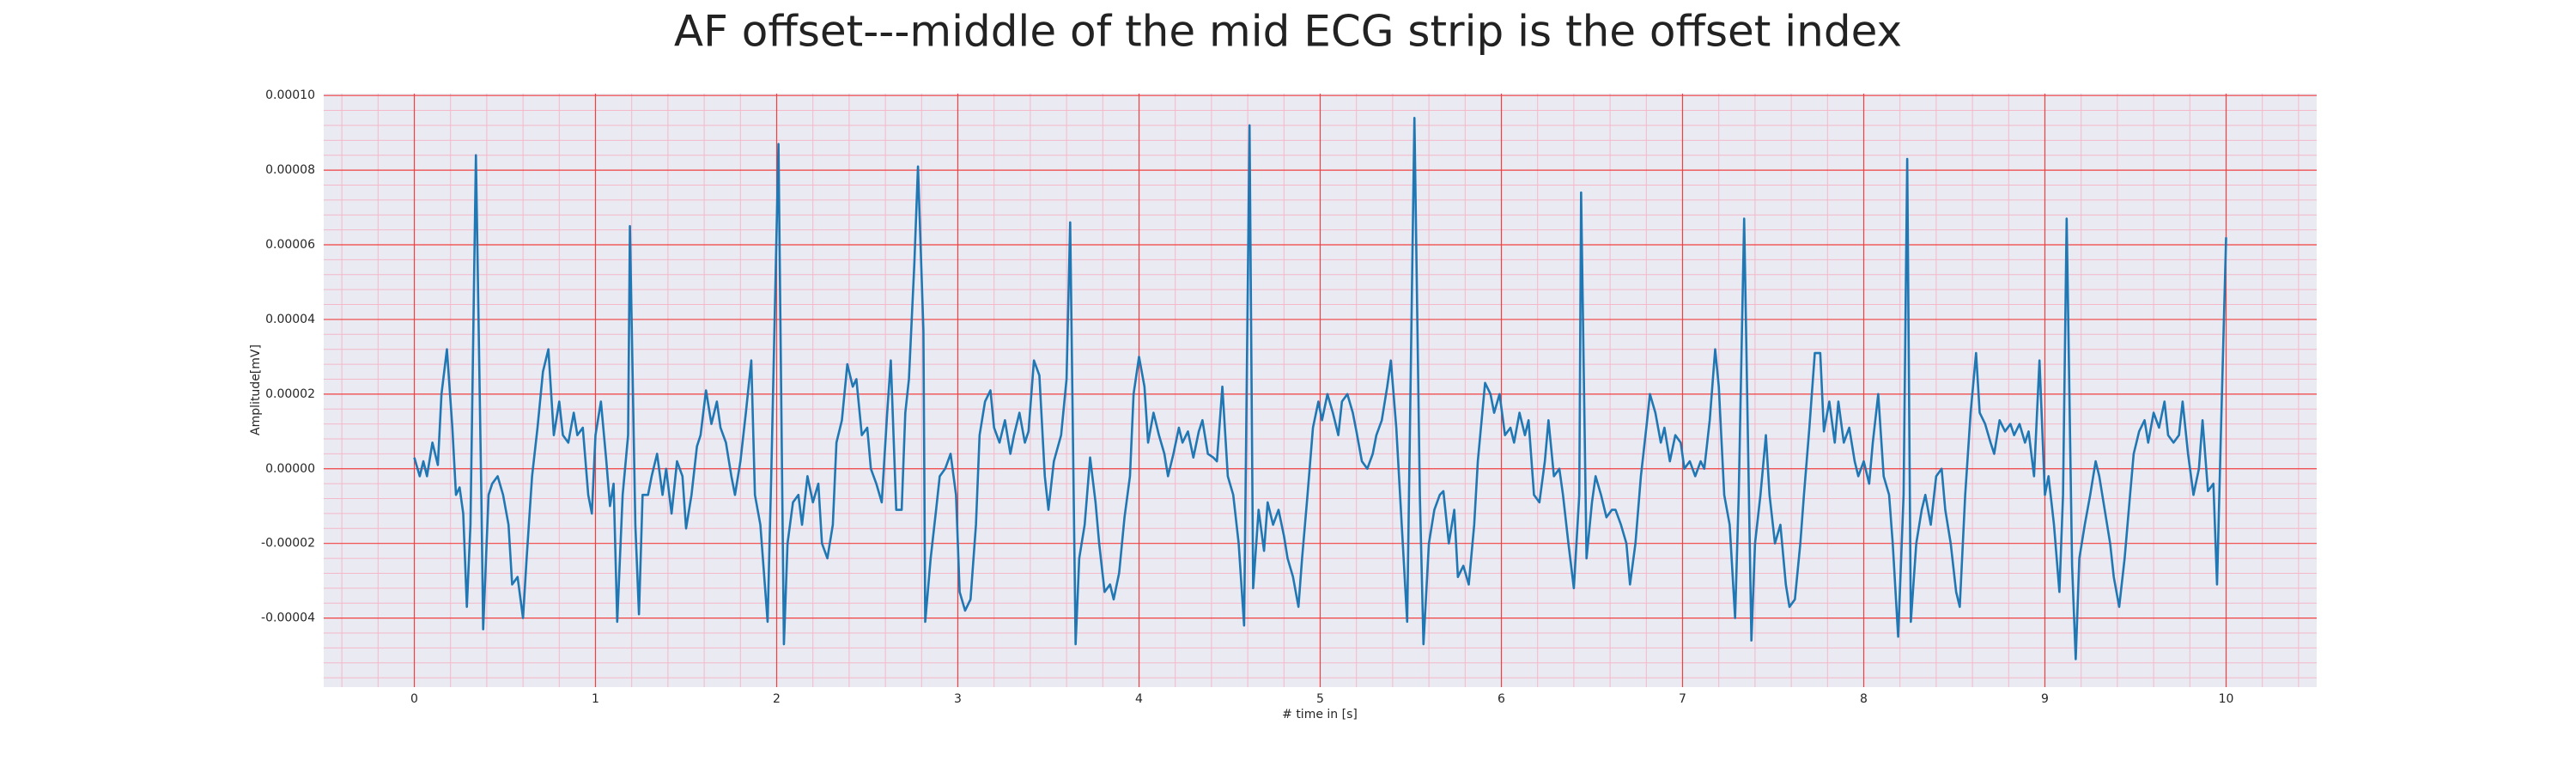  I want to click on x-tick-label: 3, so click(958, 699).